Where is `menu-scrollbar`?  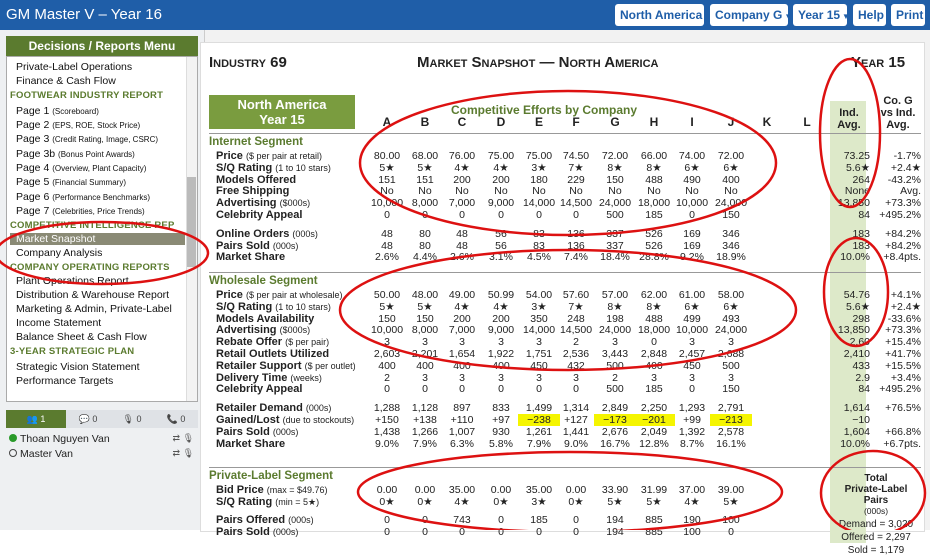 menu-scrollbar is located at coordinates (191, 229).